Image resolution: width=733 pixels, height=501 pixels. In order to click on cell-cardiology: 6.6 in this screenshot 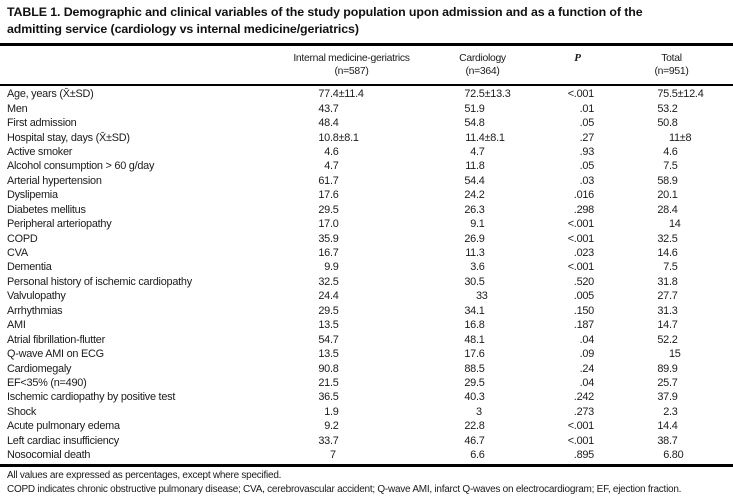, I will do `click(482, 455)`.